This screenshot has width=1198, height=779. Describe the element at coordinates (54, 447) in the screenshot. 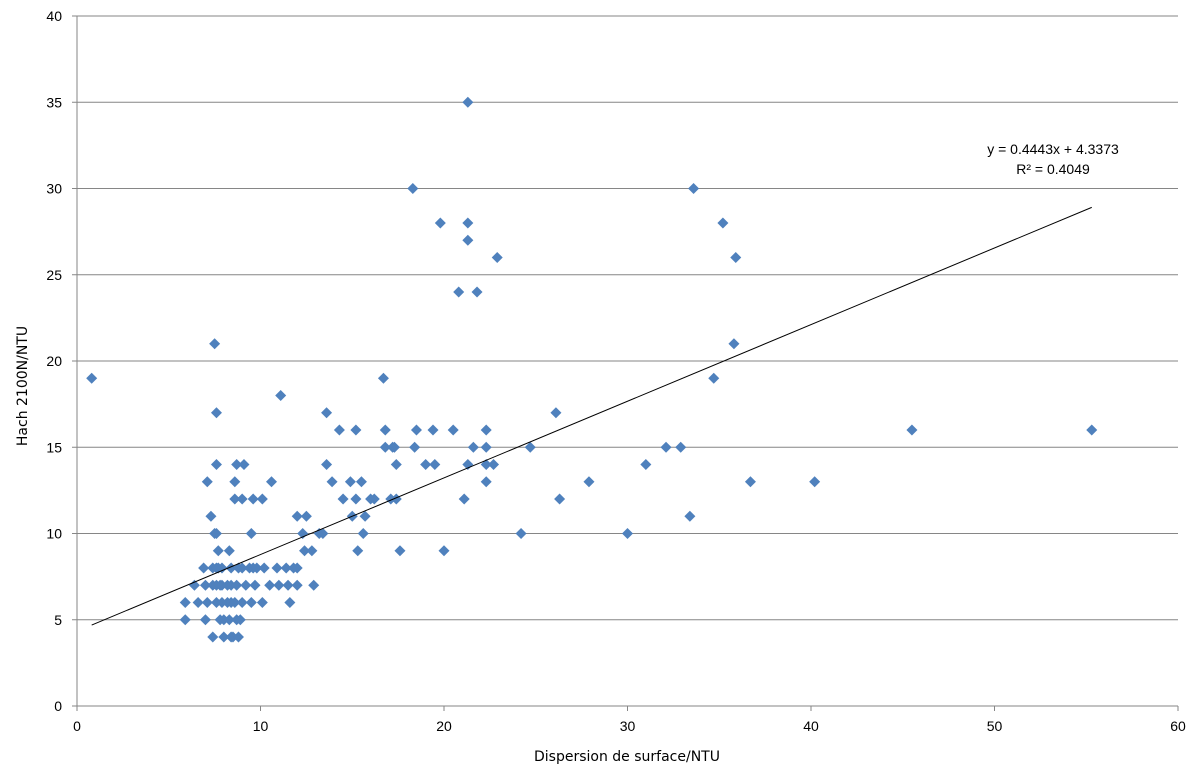

I see `y-tick-label: 15` at that location.